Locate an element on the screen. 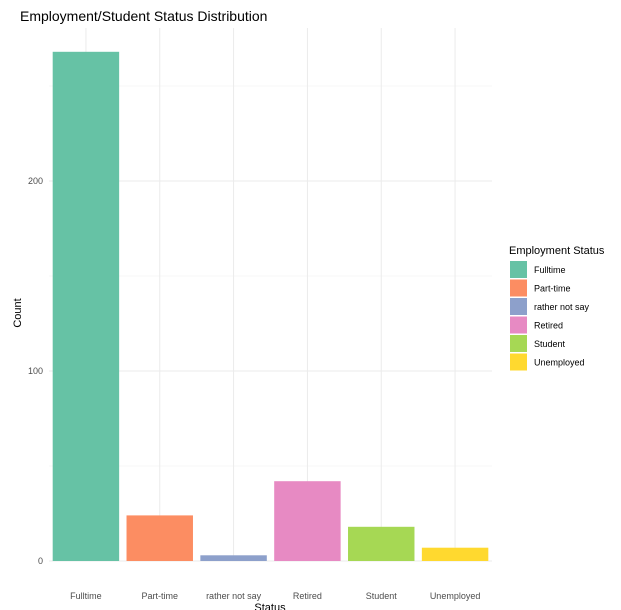 Image resolution: width=621 pixels, height=610 pixels. x-tick-label: Retired is located at coordinates (307, 596).